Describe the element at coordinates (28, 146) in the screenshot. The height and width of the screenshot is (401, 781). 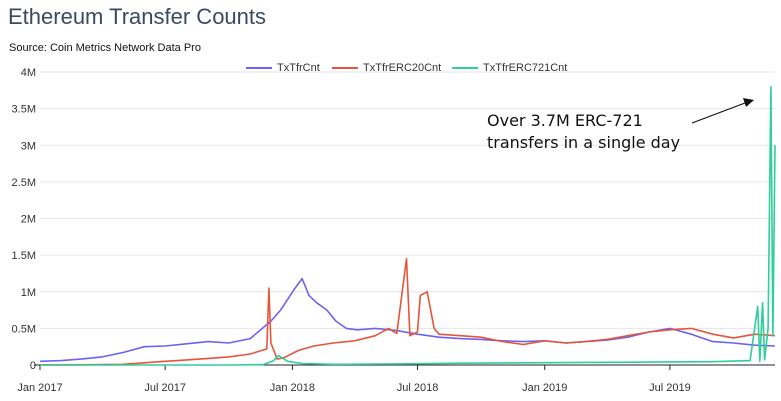
I see `y-tick-label: 3M` at that location.